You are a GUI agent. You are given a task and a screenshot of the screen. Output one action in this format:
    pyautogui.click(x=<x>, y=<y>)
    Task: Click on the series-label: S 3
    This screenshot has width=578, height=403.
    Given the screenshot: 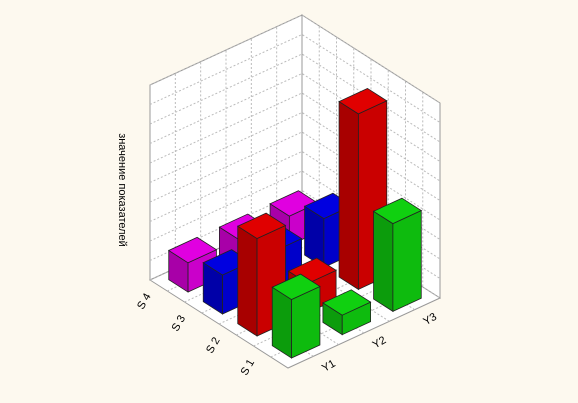 What is the action you would take?
    pyautogui.click(x=179, y=323)
    